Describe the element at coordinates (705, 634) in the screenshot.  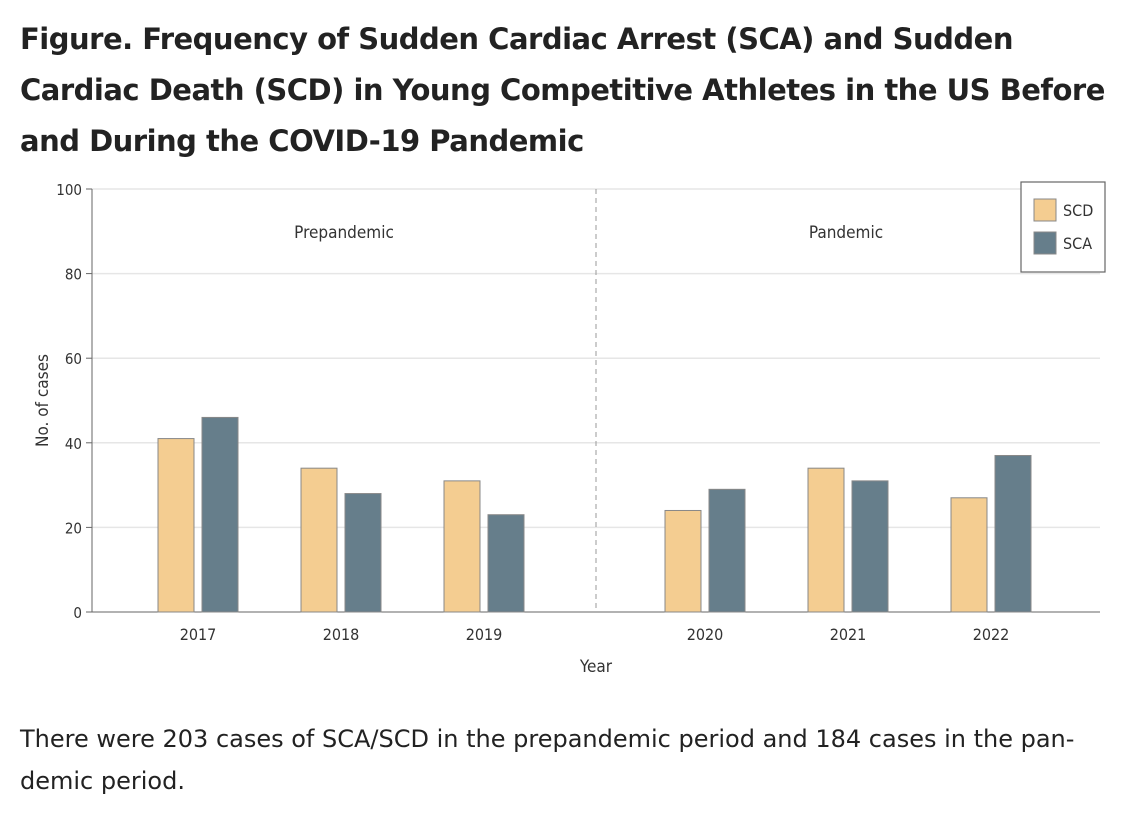
I see `x-tick-label: 2020` at that location.